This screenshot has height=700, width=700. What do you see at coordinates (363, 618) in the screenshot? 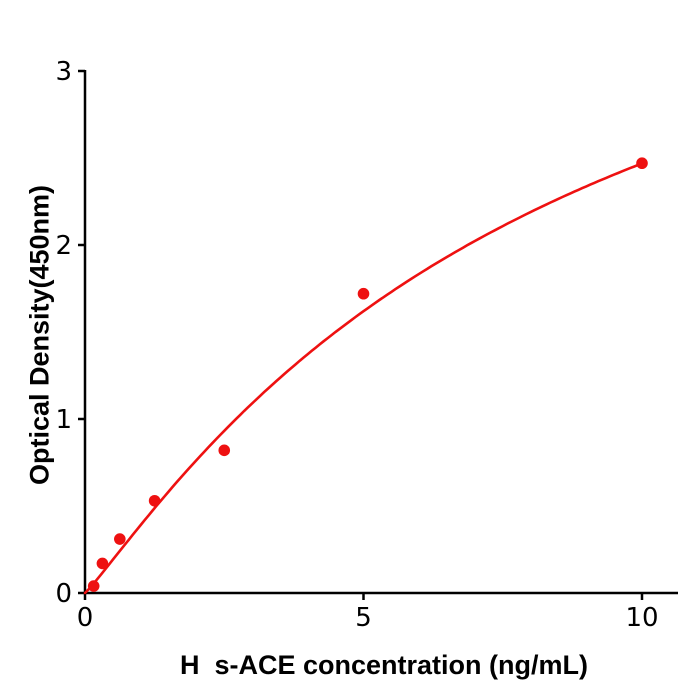
I see `x-tick-label: 5` at bounding box center [363, 618].